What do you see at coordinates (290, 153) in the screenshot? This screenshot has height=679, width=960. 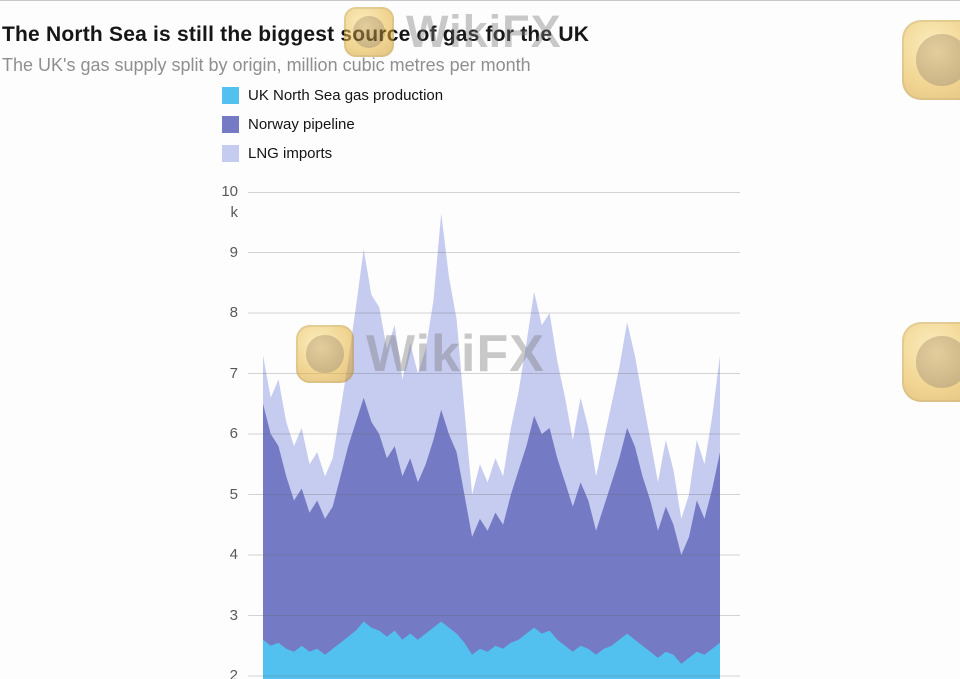 I see `legend-label: LNG imports` at bounding box center [290, 153].